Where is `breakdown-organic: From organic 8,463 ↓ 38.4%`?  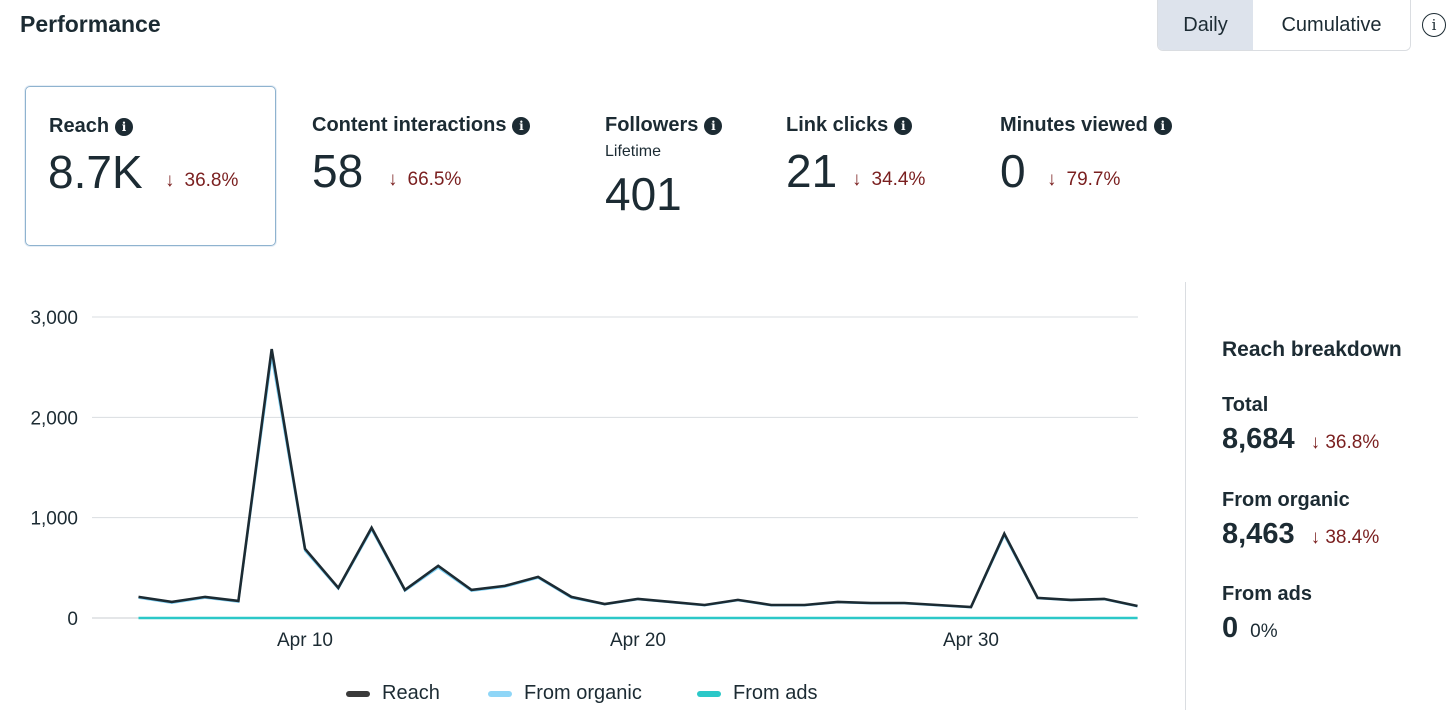
breakdown-organic: From organic 8,463 ↓ 38.4% is located at coordinates (1300, 520).